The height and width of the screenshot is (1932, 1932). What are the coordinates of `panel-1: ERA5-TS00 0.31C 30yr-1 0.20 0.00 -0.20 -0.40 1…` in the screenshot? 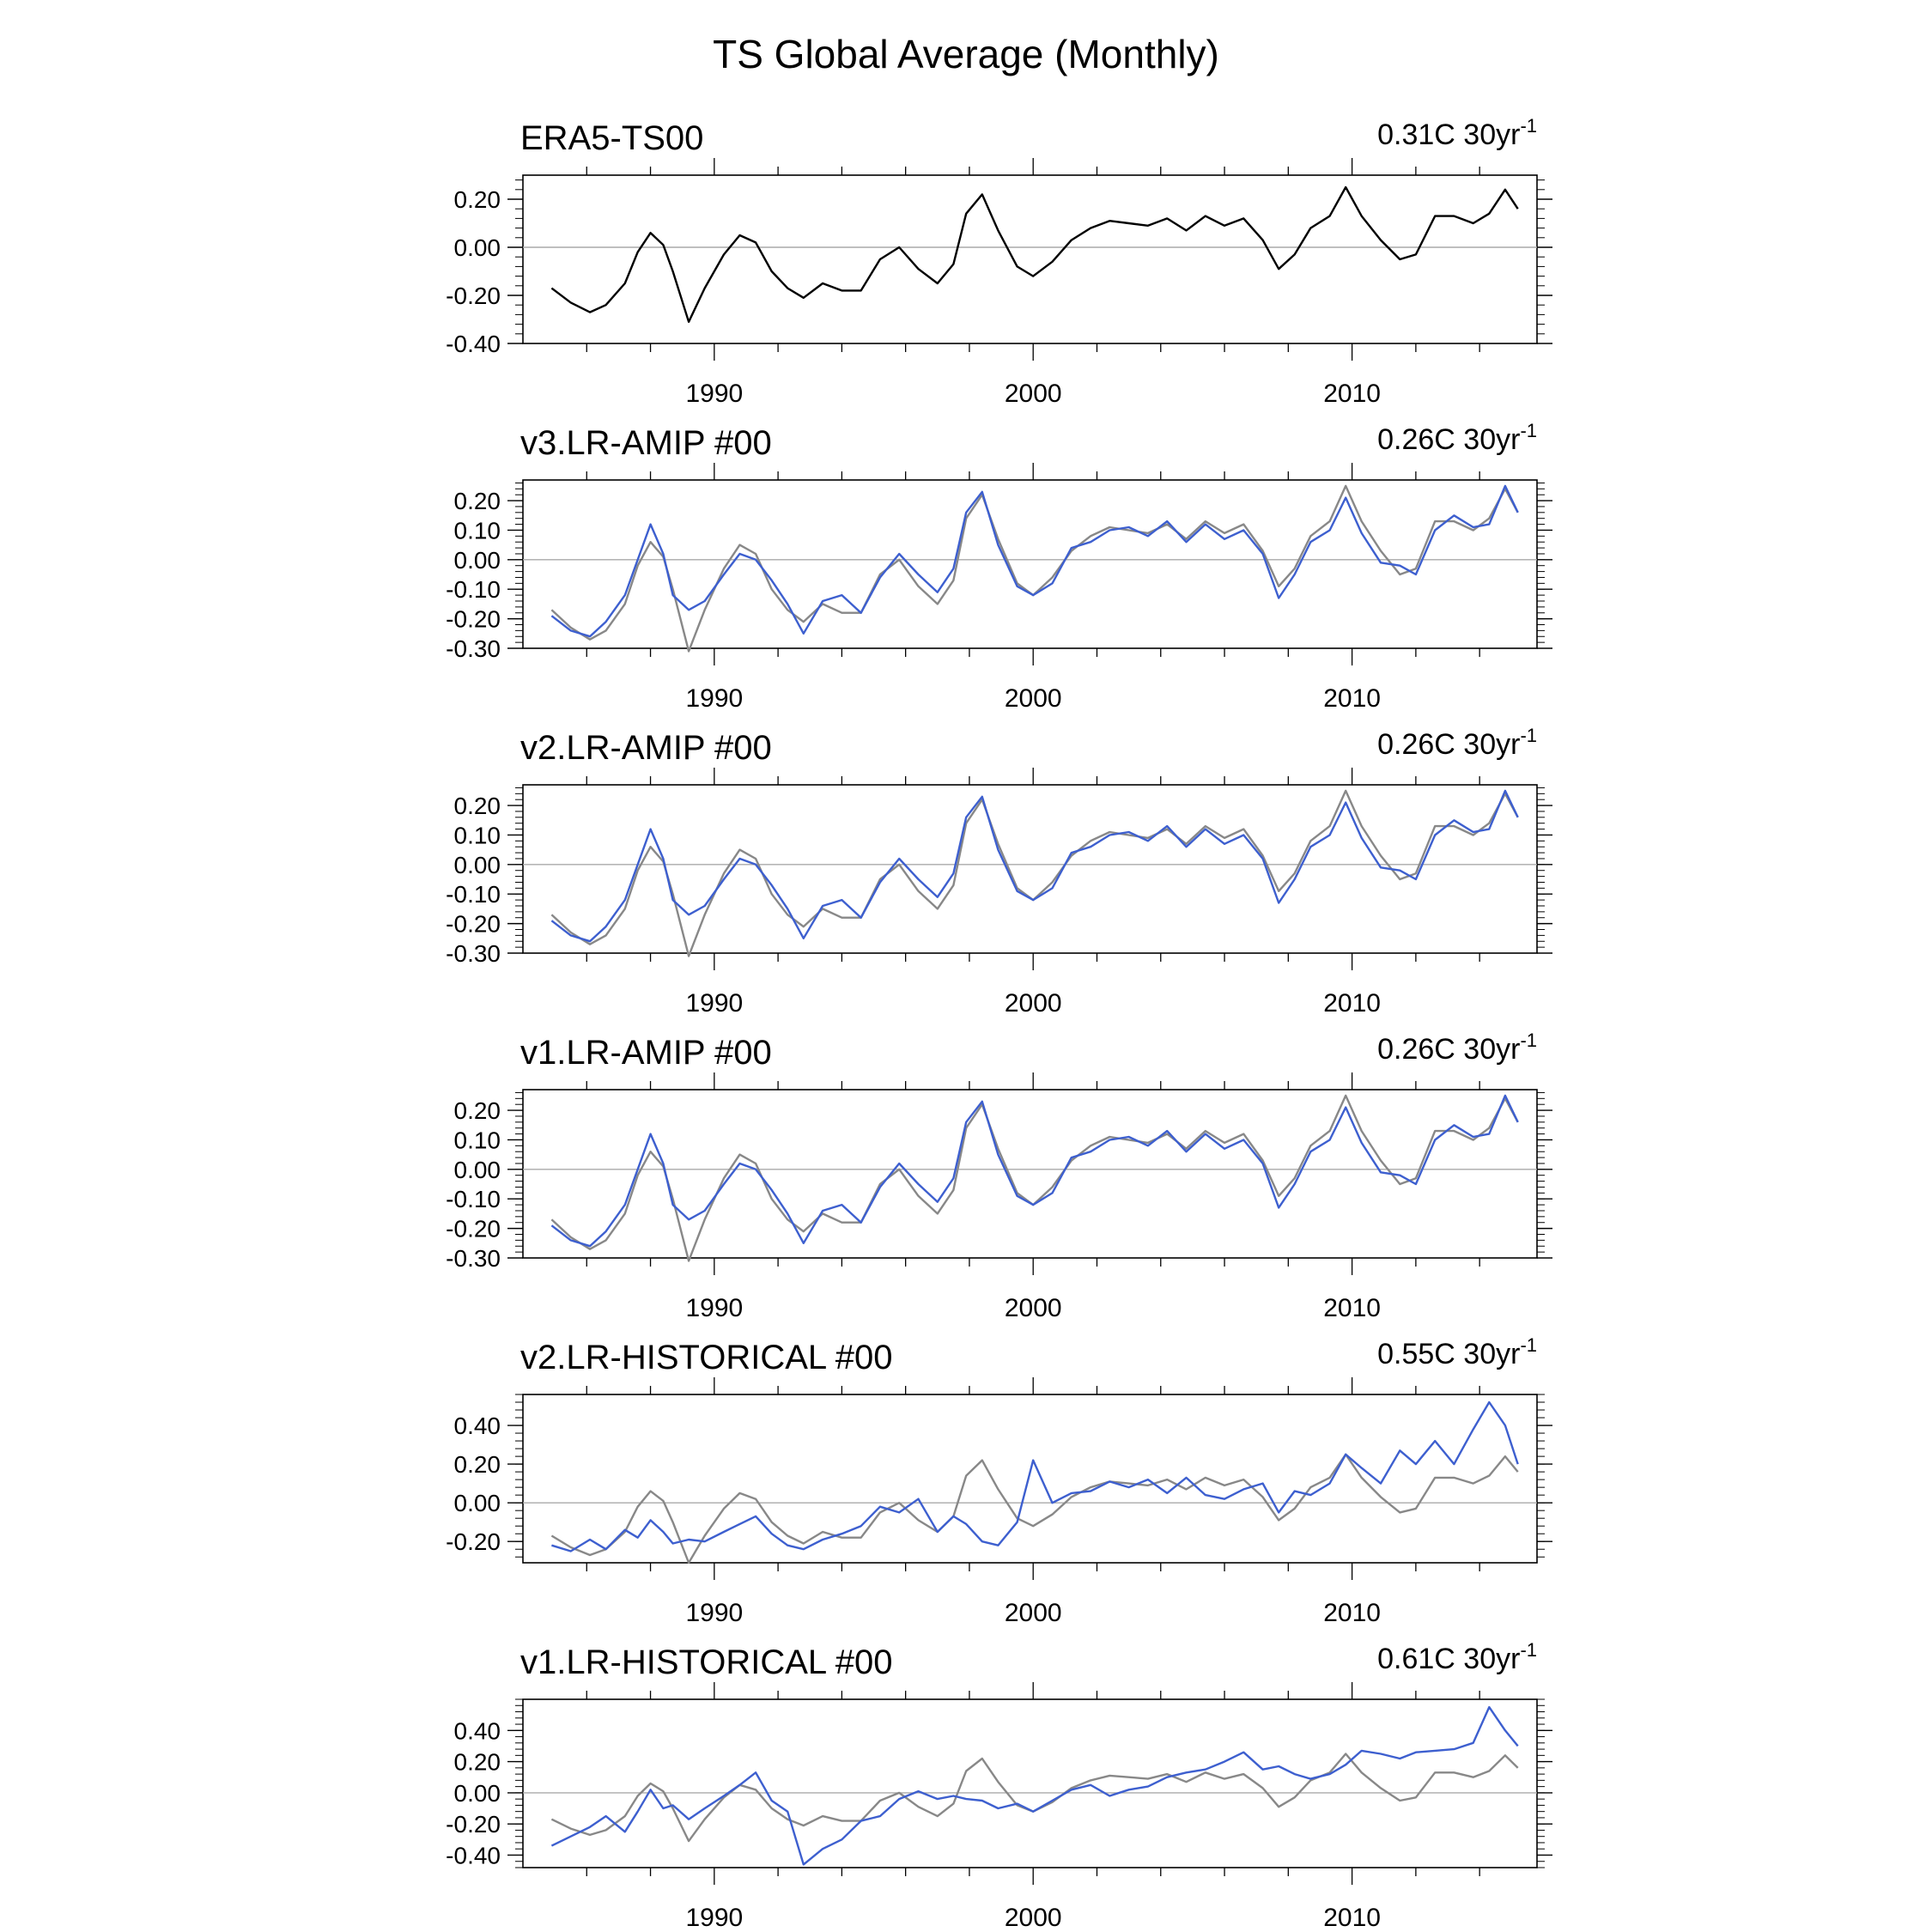 It's located at (999, 261).